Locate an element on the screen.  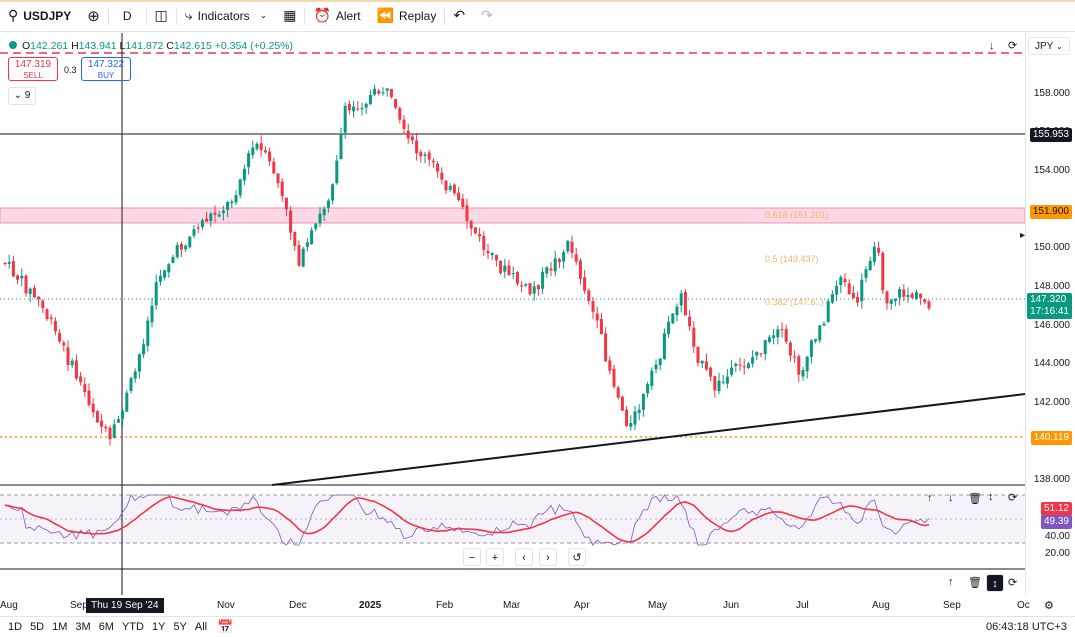
range-1y-button: 1Y is located at coordinates (158, 627).